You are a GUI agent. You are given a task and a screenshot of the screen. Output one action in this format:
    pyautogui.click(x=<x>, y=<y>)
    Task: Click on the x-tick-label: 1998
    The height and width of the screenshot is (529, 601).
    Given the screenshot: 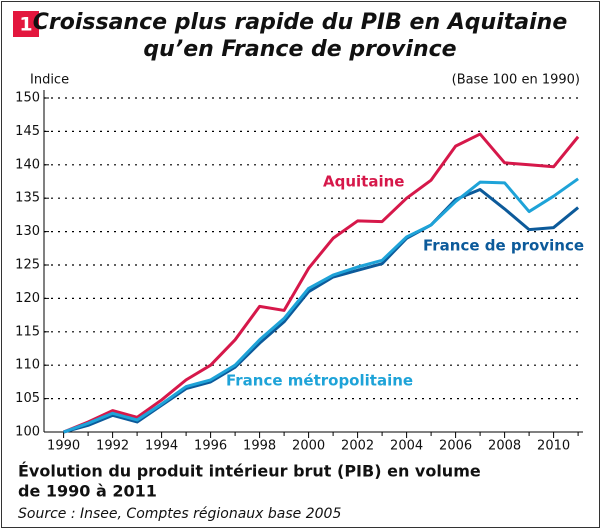 What is the action you would take?
    pyautogui.click(x=259, y=446)
    